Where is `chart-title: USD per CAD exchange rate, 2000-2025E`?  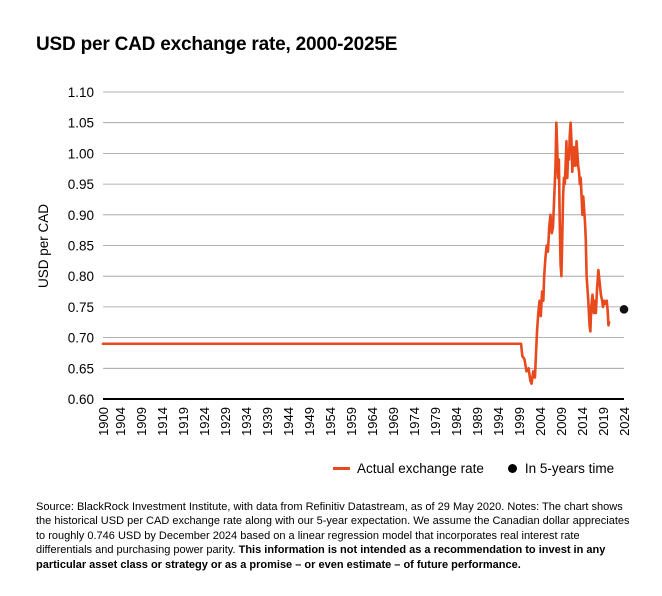 chart-title: USD per CAD exchange rate, 2000-2025E is located at coordinates (217, 44).